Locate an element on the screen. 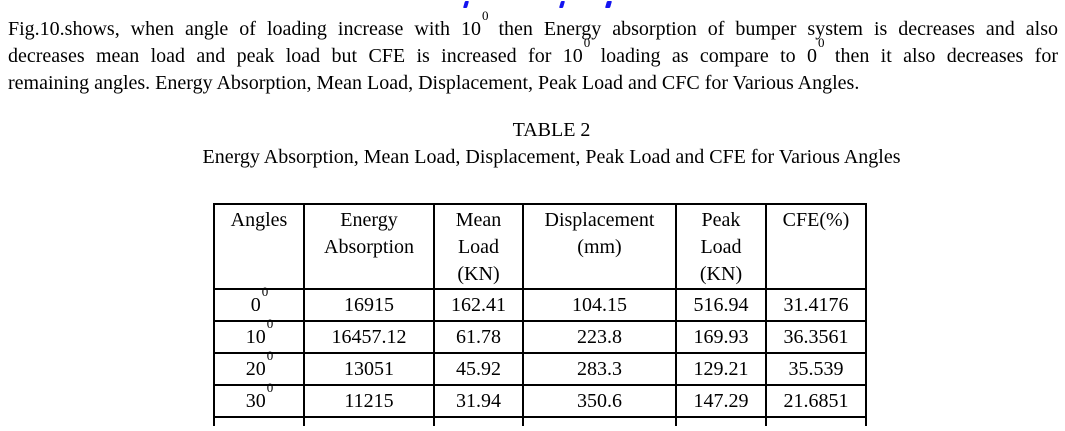 The width and height of the screenshot is (1065, 431). paragraph-text: then it also decreases for is located at coordinates (941, 56).